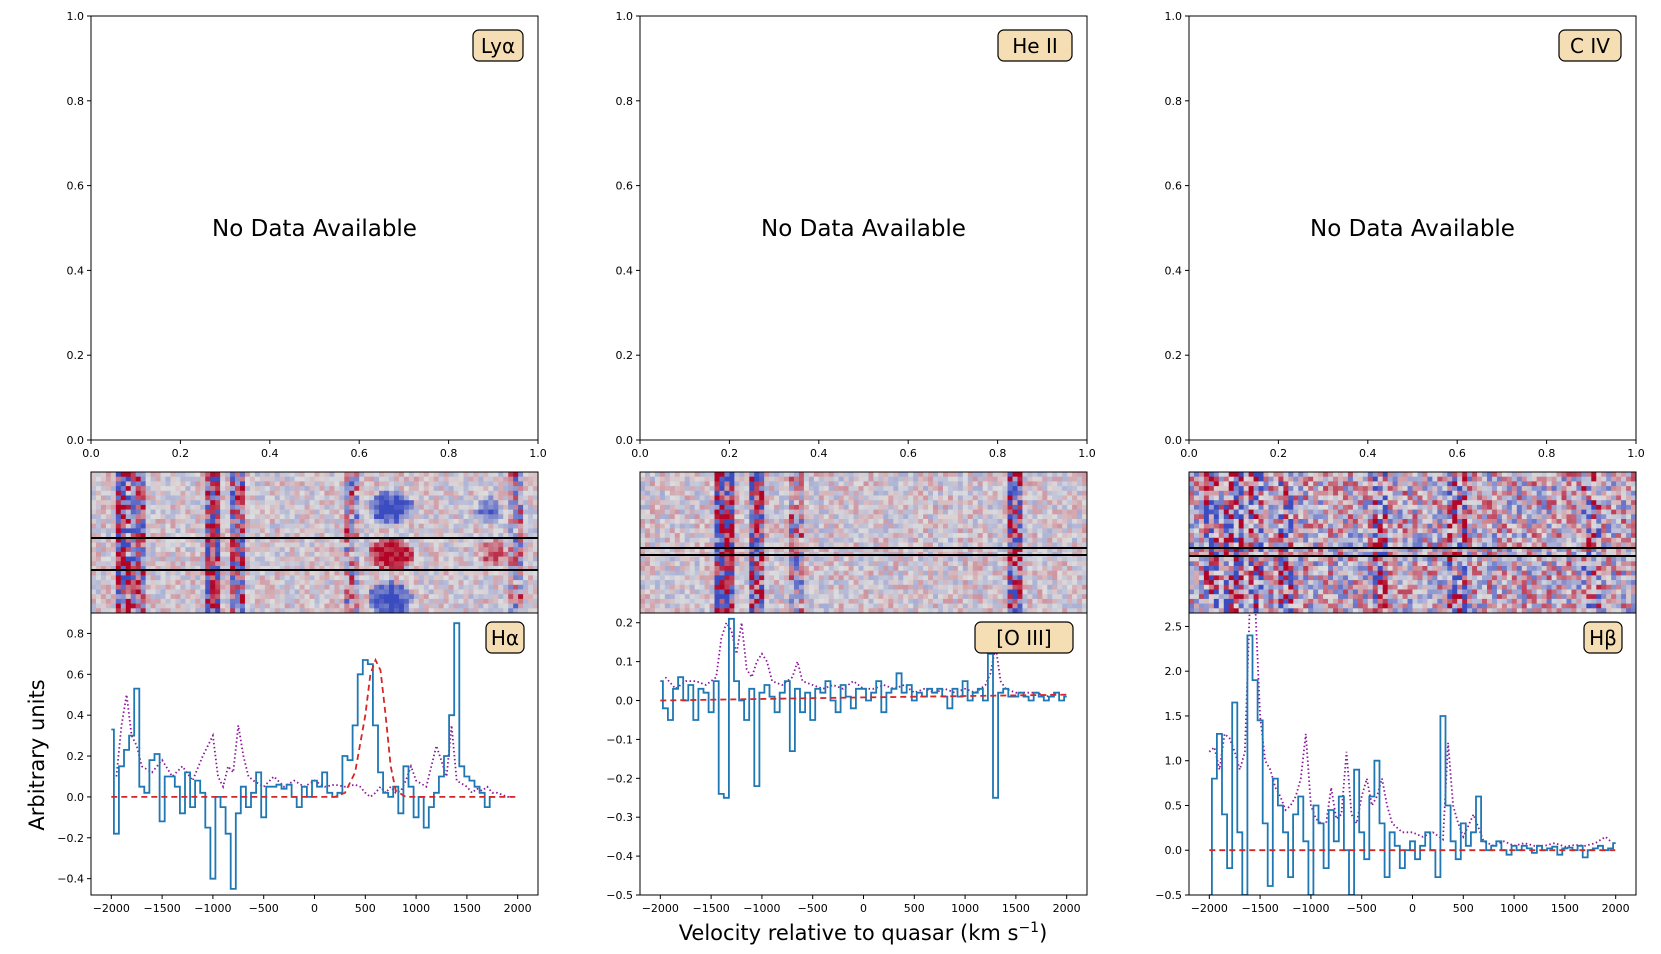  Describe the element at coordinates (1368, 453) in the screenshot. I see `x-tick-label: 0.4` at that location.